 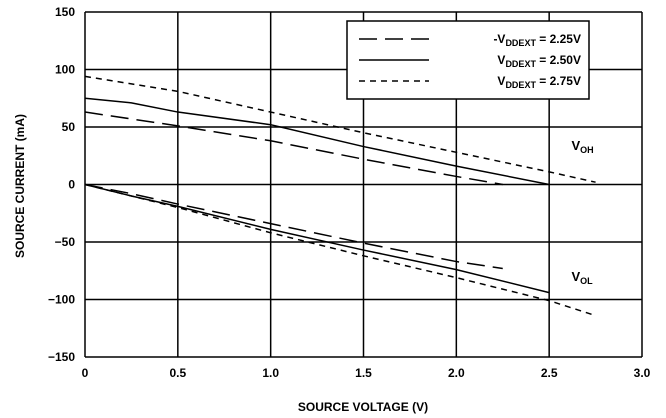 What do you see at coordinates (61, 300) in the screenshot?
I see `y-tick-label: −100` at bounding box center [61, 300].